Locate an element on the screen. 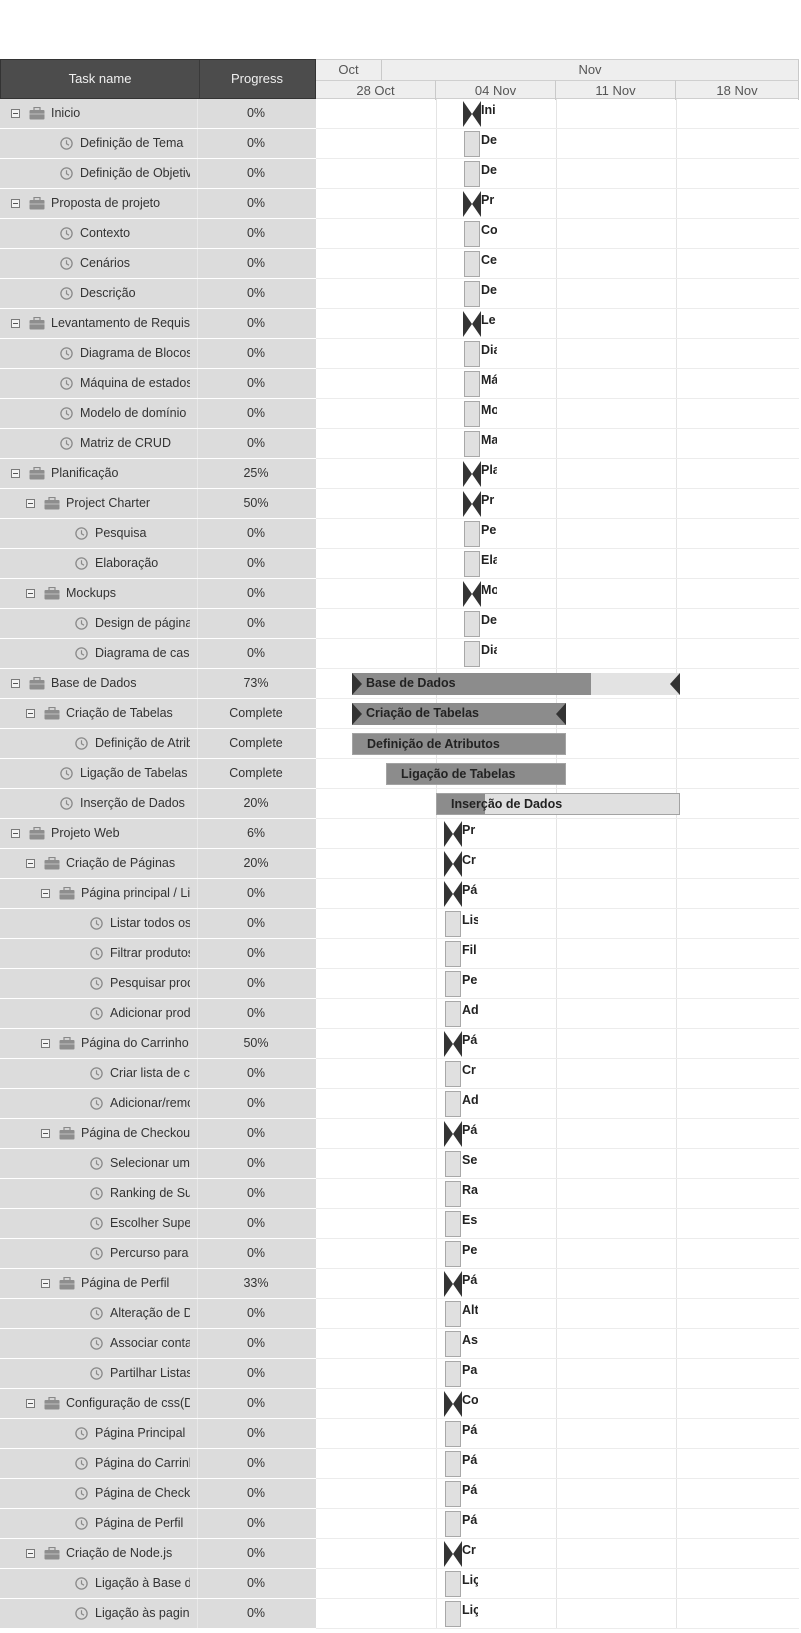  task-row: Máquina de estados 0% is located at coordinates (158, 384).